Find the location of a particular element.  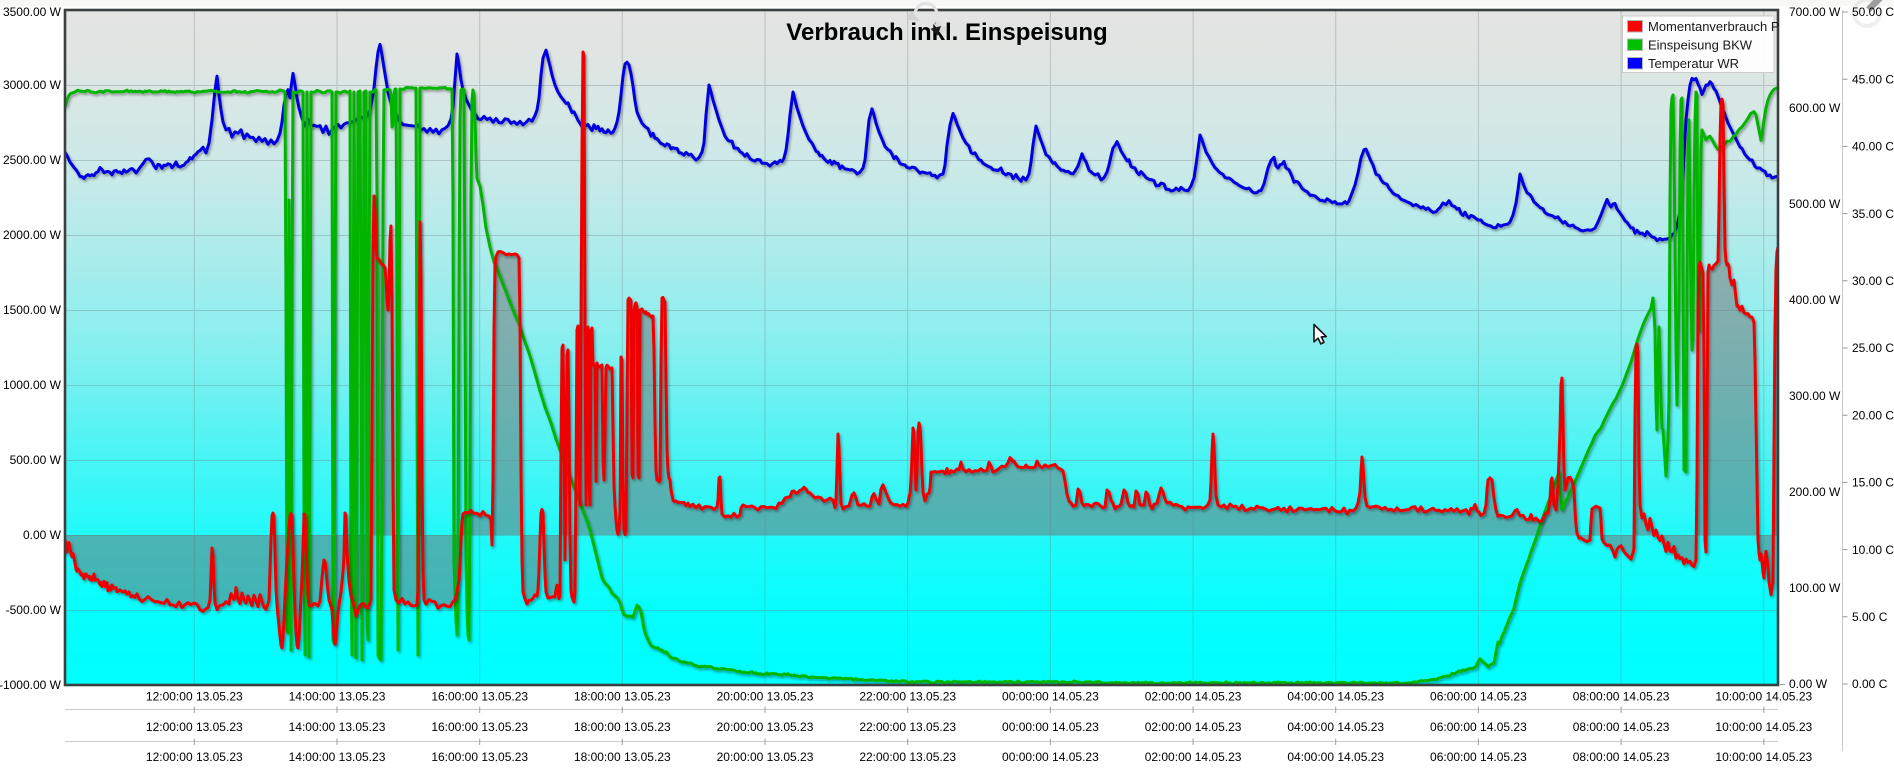

svg-text: 35.00 C is located at coordinates (1873, 214).